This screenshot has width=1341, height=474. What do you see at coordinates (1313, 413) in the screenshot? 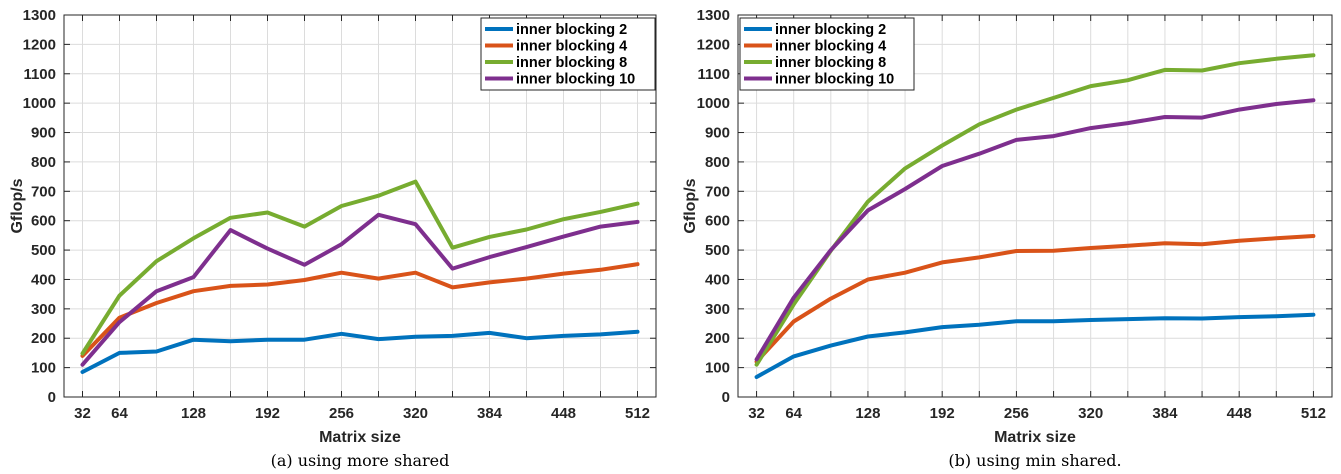
I see `x-tick-label: 512` at bounding box center [1313, 413].